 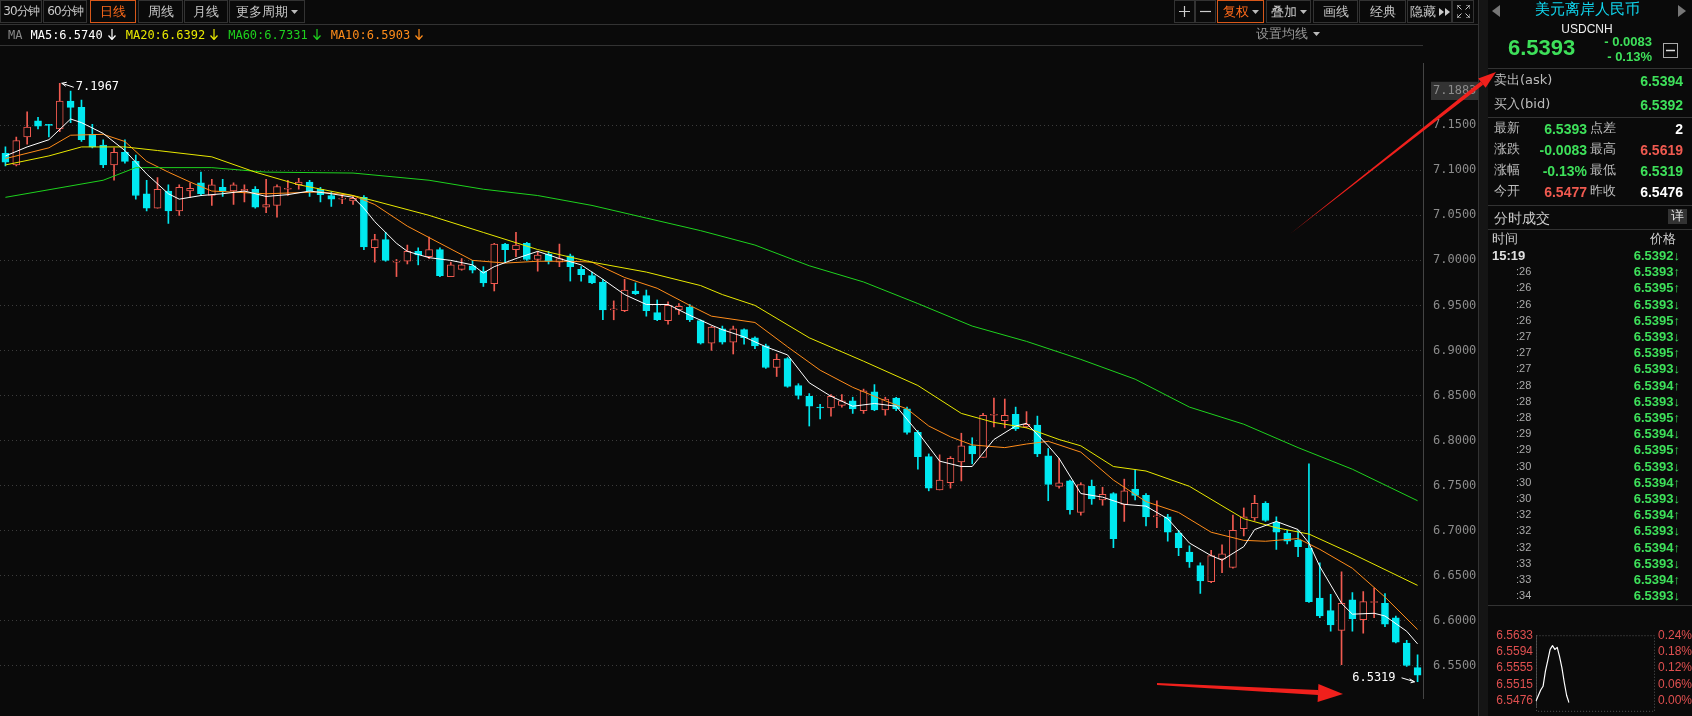 I want to click on text: 6.5394, so click(x=1661, y=81).